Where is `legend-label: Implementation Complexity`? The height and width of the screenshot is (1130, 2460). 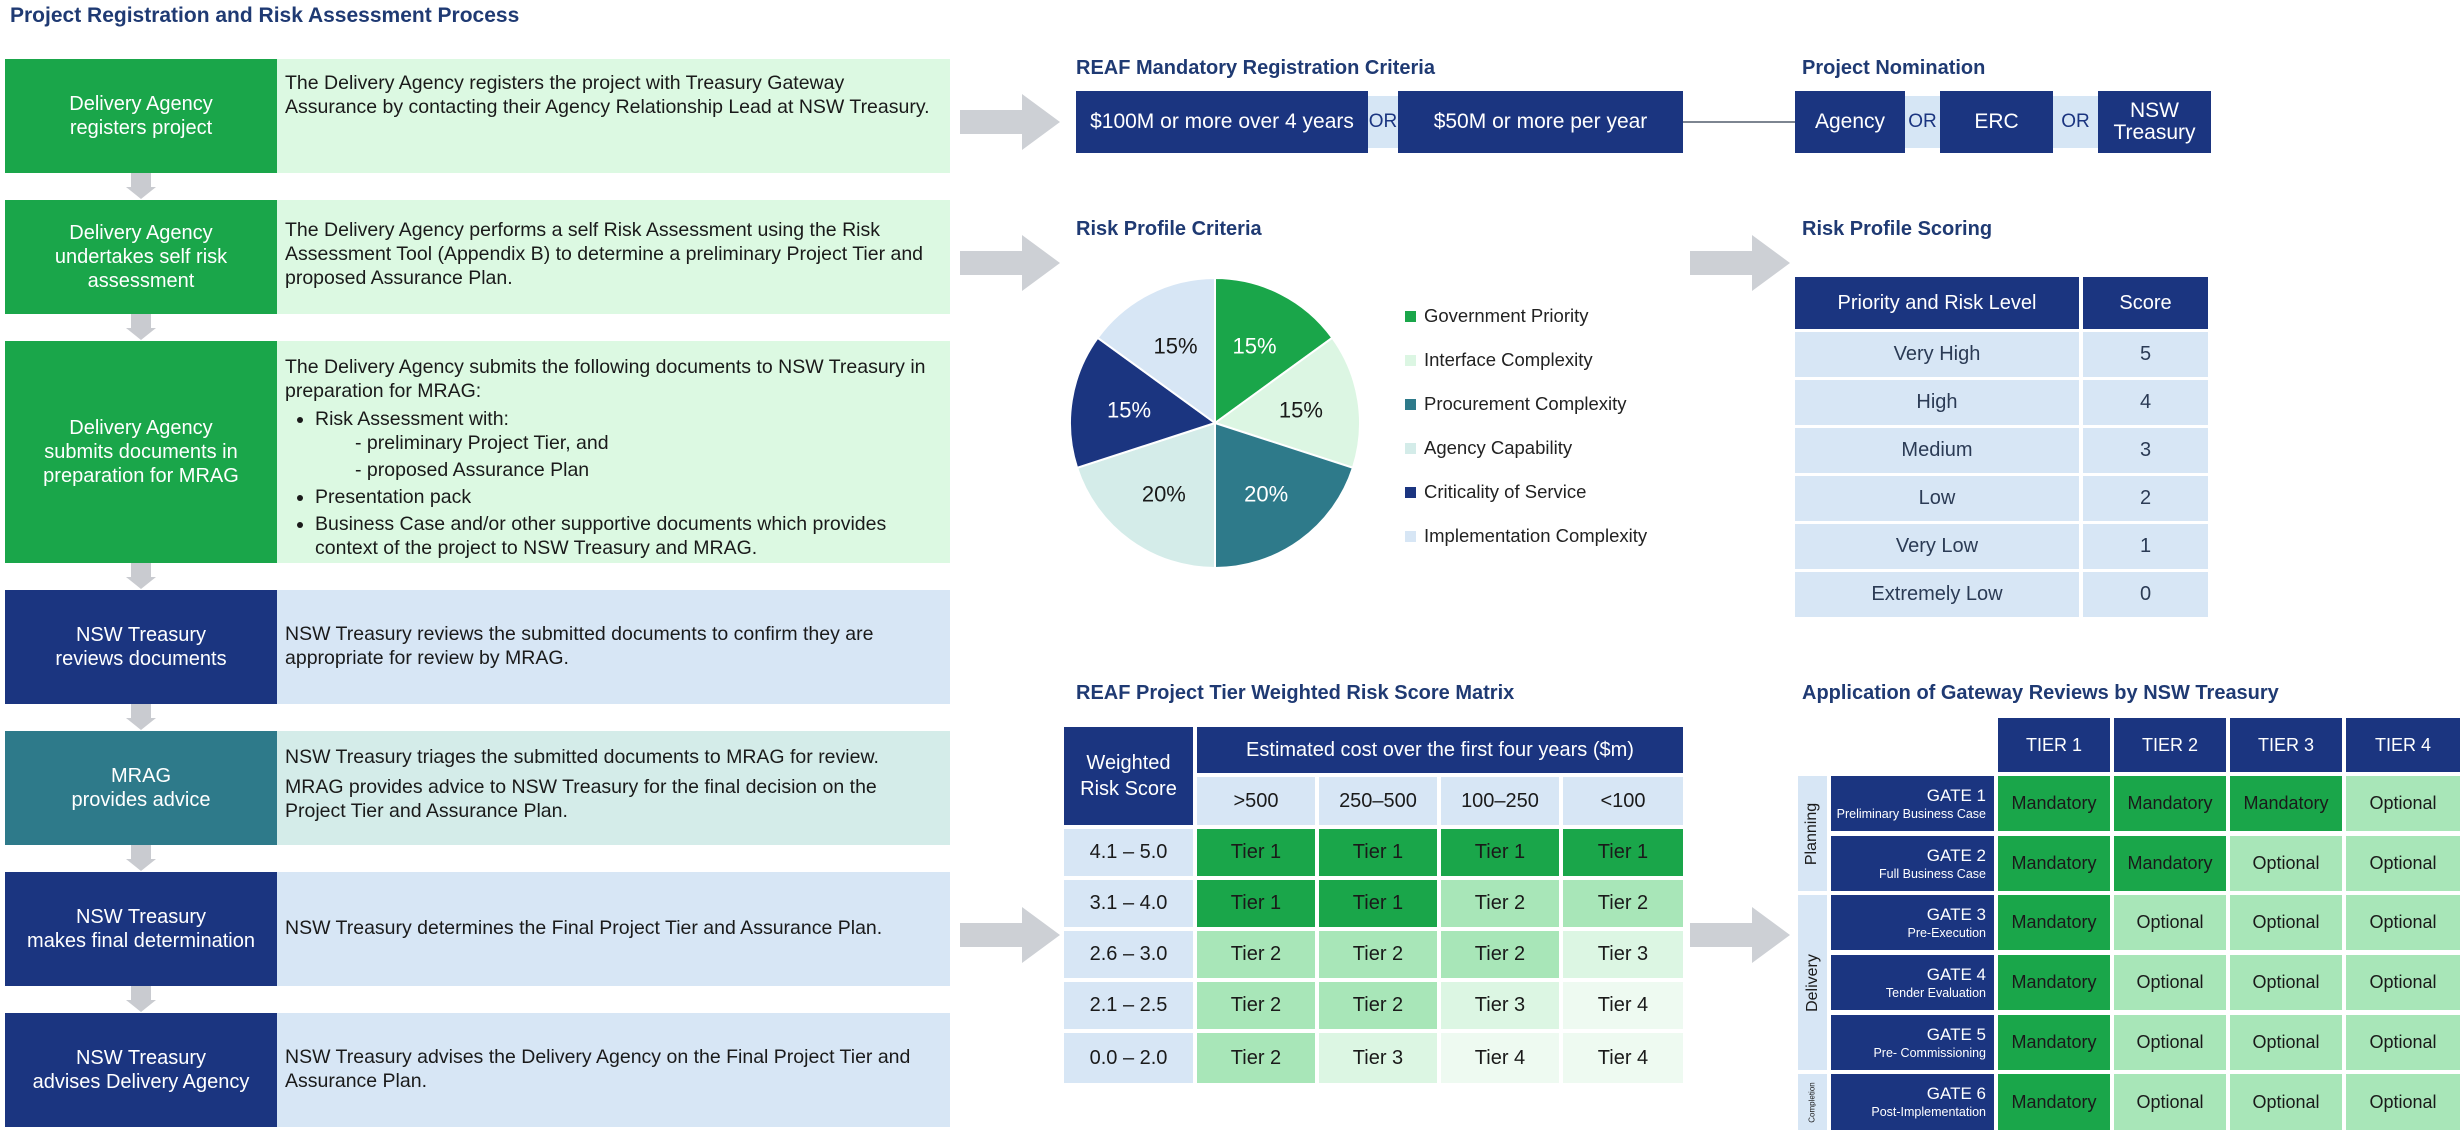
legend-label: Implementation Complexity is located at coordinates (1536, 535).